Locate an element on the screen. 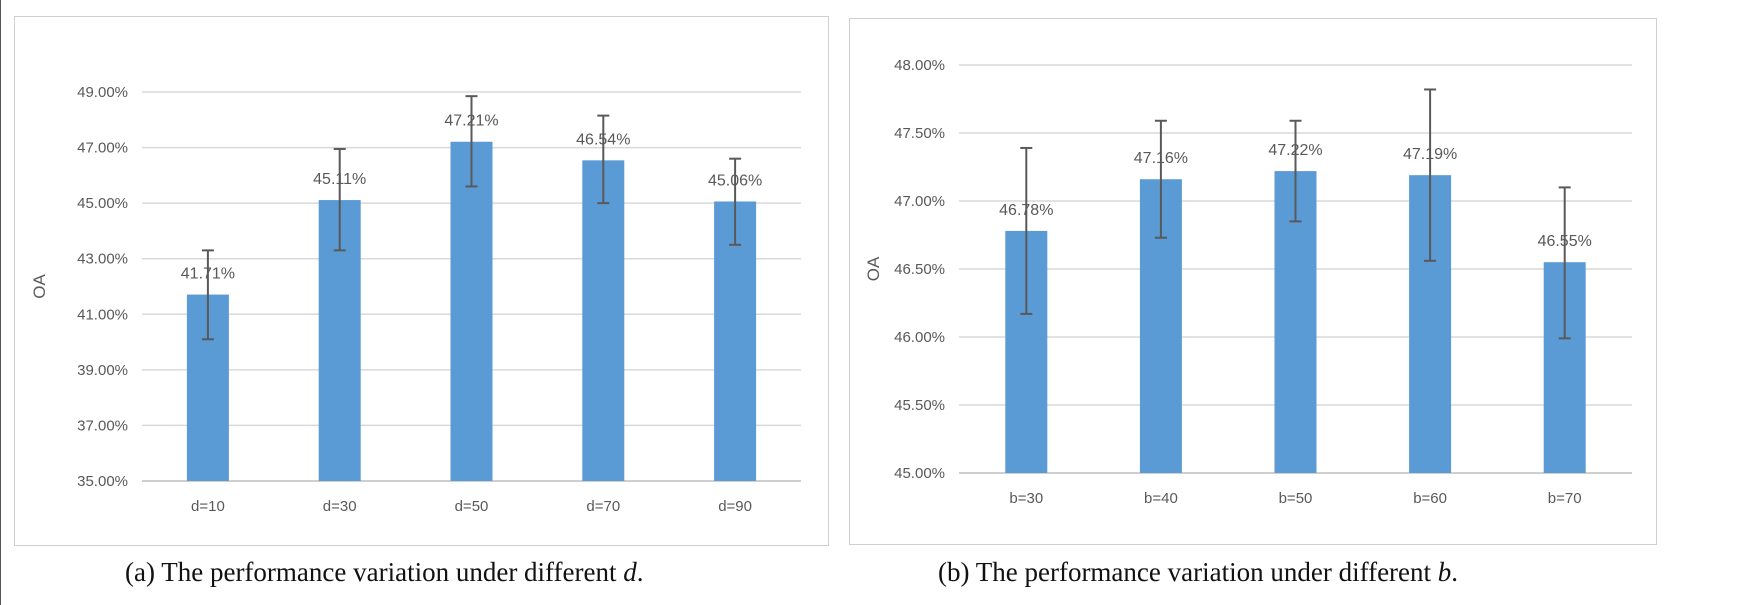  caption-a-variable: d is located at coordinates (630, 572).